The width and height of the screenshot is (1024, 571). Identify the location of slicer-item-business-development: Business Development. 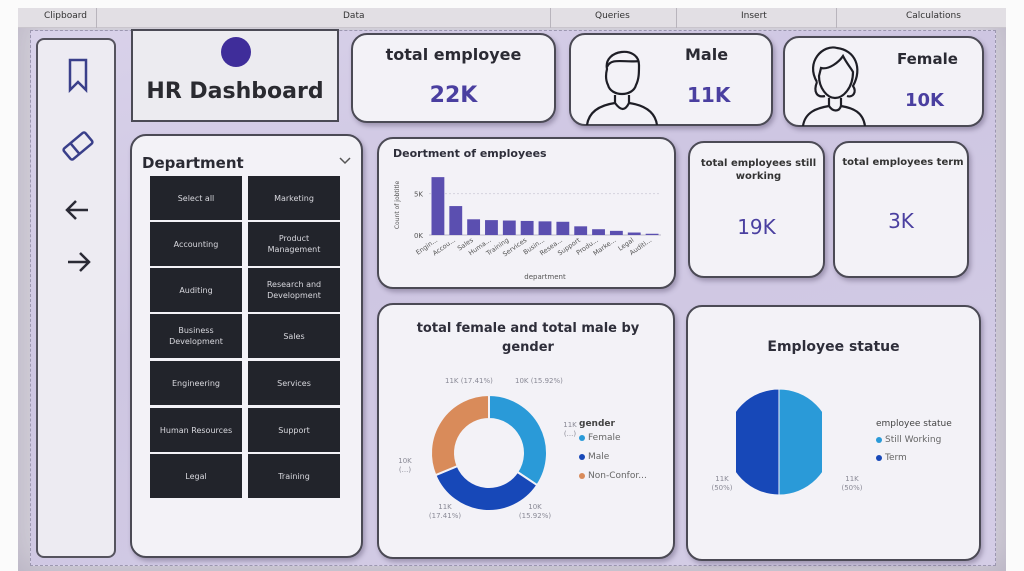
(196, 336).